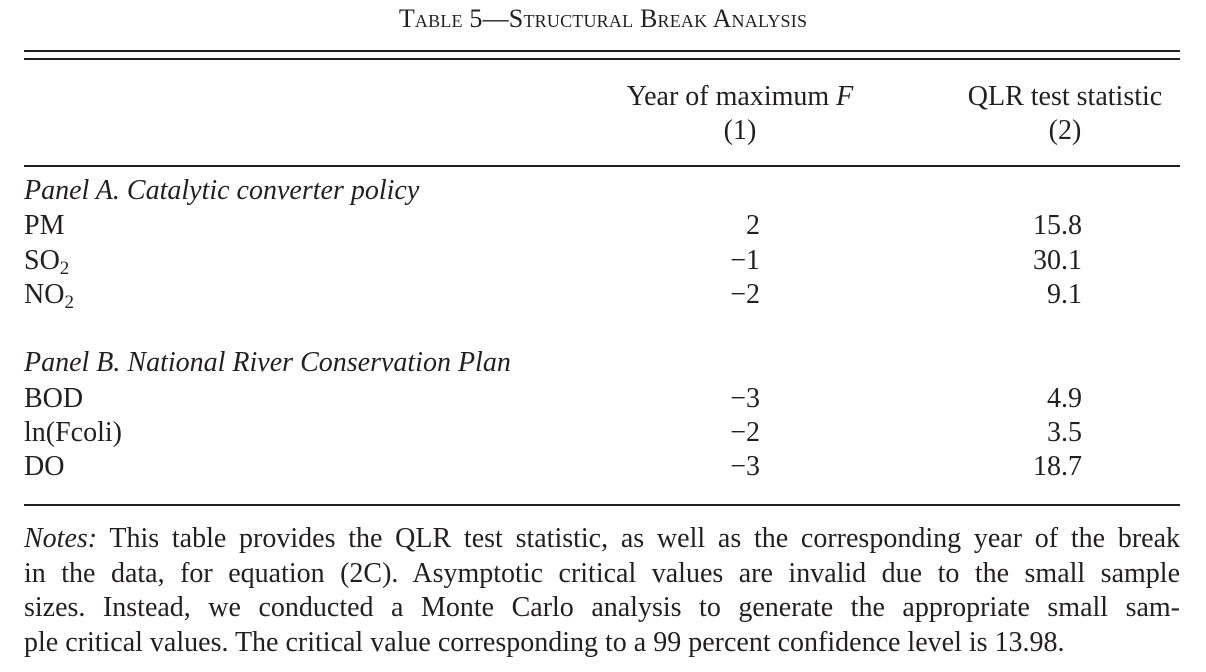  I want to click on year-cell: −1, so click(745, 260).